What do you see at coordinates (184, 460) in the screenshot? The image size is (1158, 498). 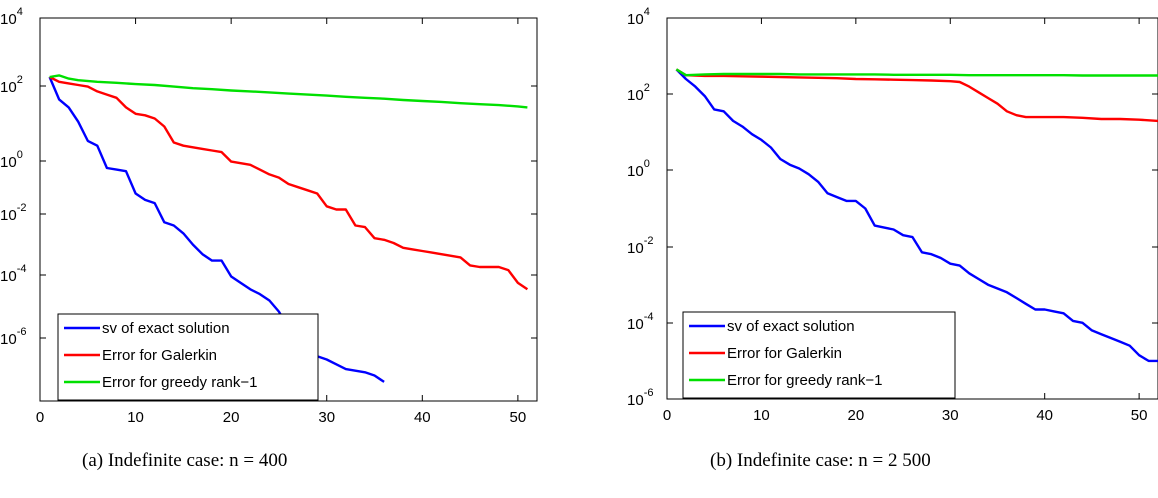 I see `chart-caption: (a) Indefinite case: n = 400` at bounding box center [184, 460].